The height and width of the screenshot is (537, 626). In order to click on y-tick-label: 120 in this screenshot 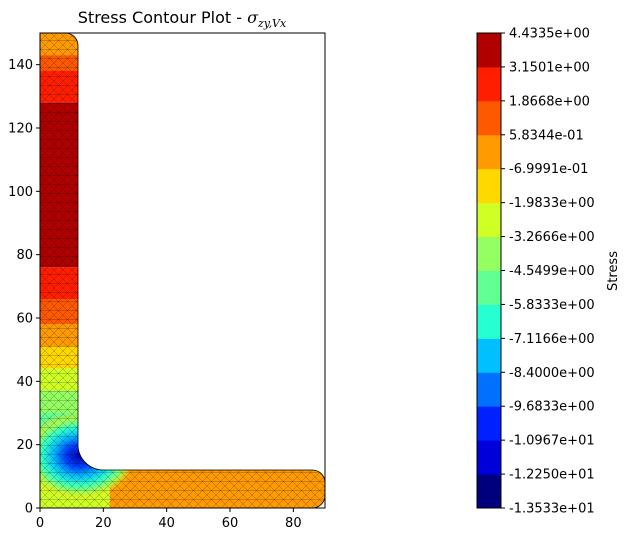, I will do `click(20, 129)`.